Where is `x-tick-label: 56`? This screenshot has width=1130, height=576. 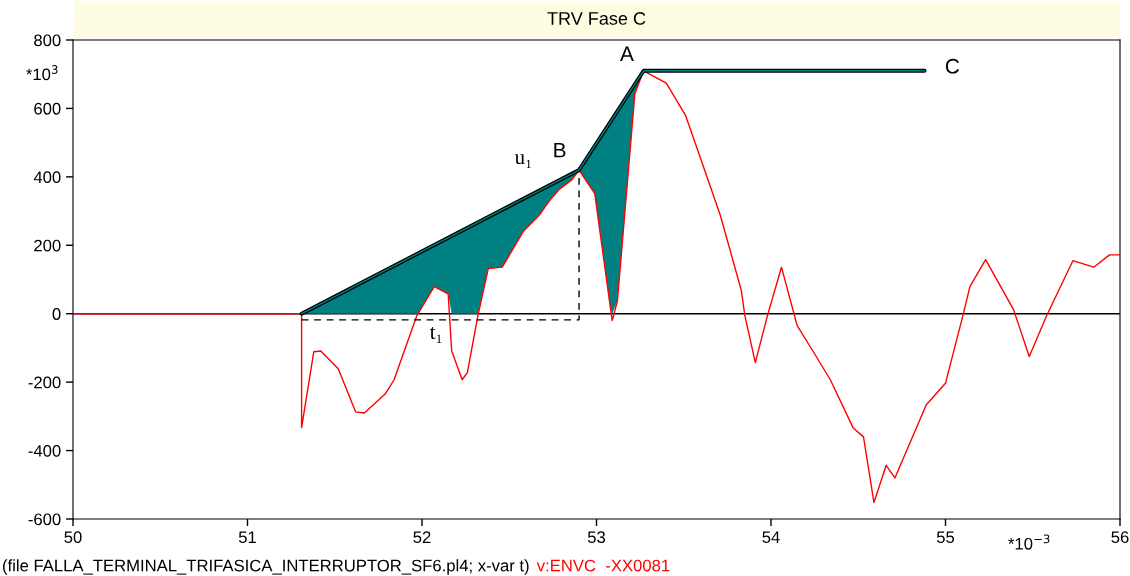
x-tick-label: 56 is located at coordinates (1120, 537).